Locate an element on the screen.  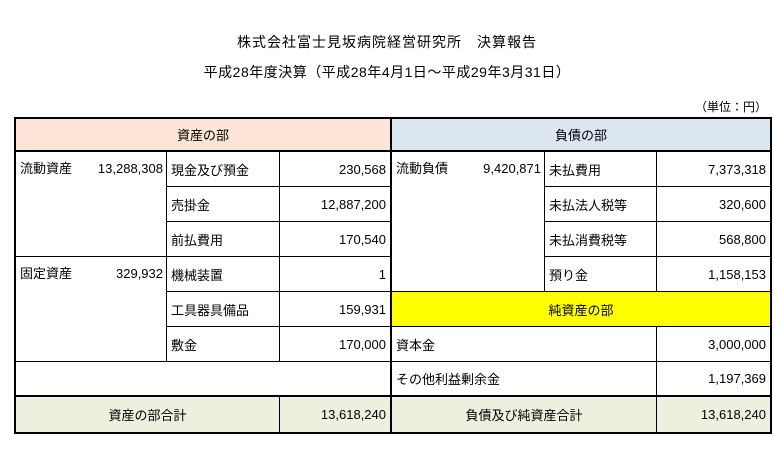
liabilities-section-header: 負債の部 is located at coordinates (581, 135).